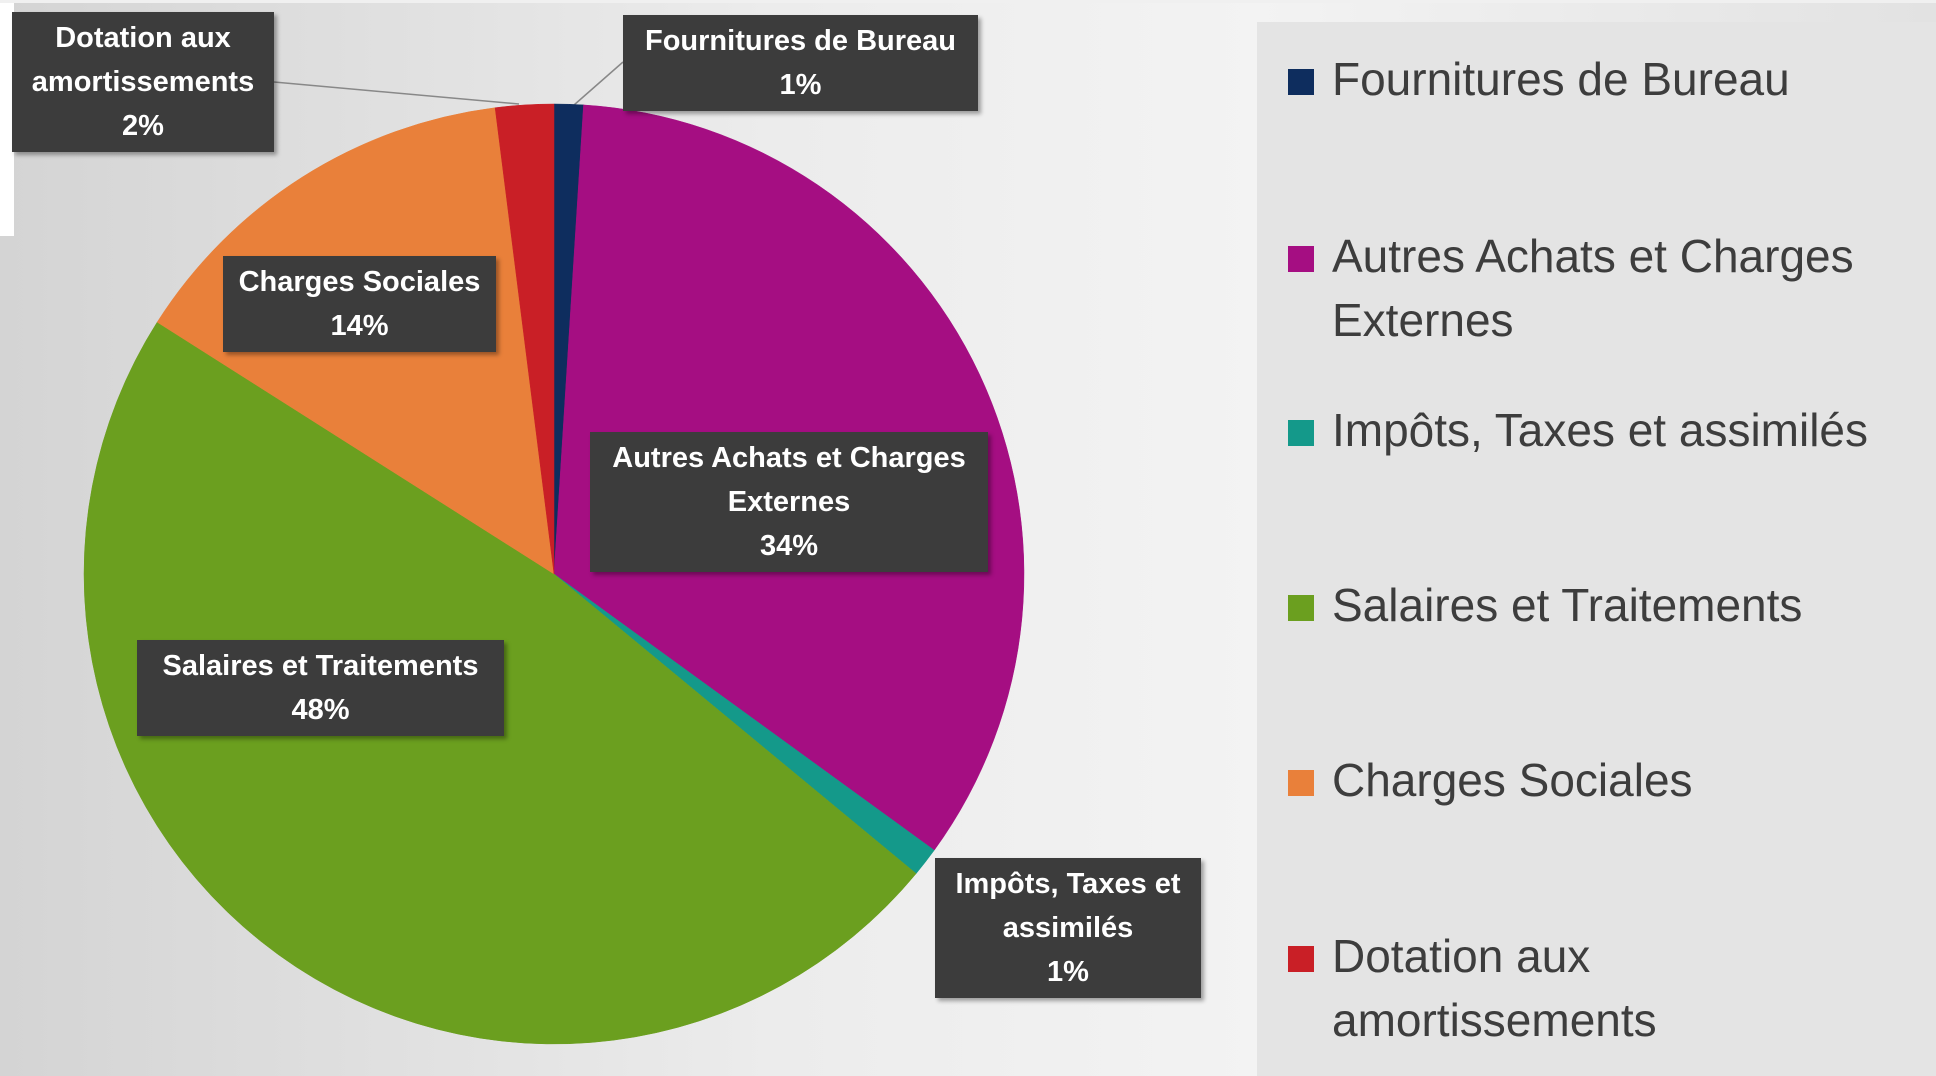 The image size is (1936, 1076). I want to click on data-label-name: Charges Sociales, so click(359, 282).